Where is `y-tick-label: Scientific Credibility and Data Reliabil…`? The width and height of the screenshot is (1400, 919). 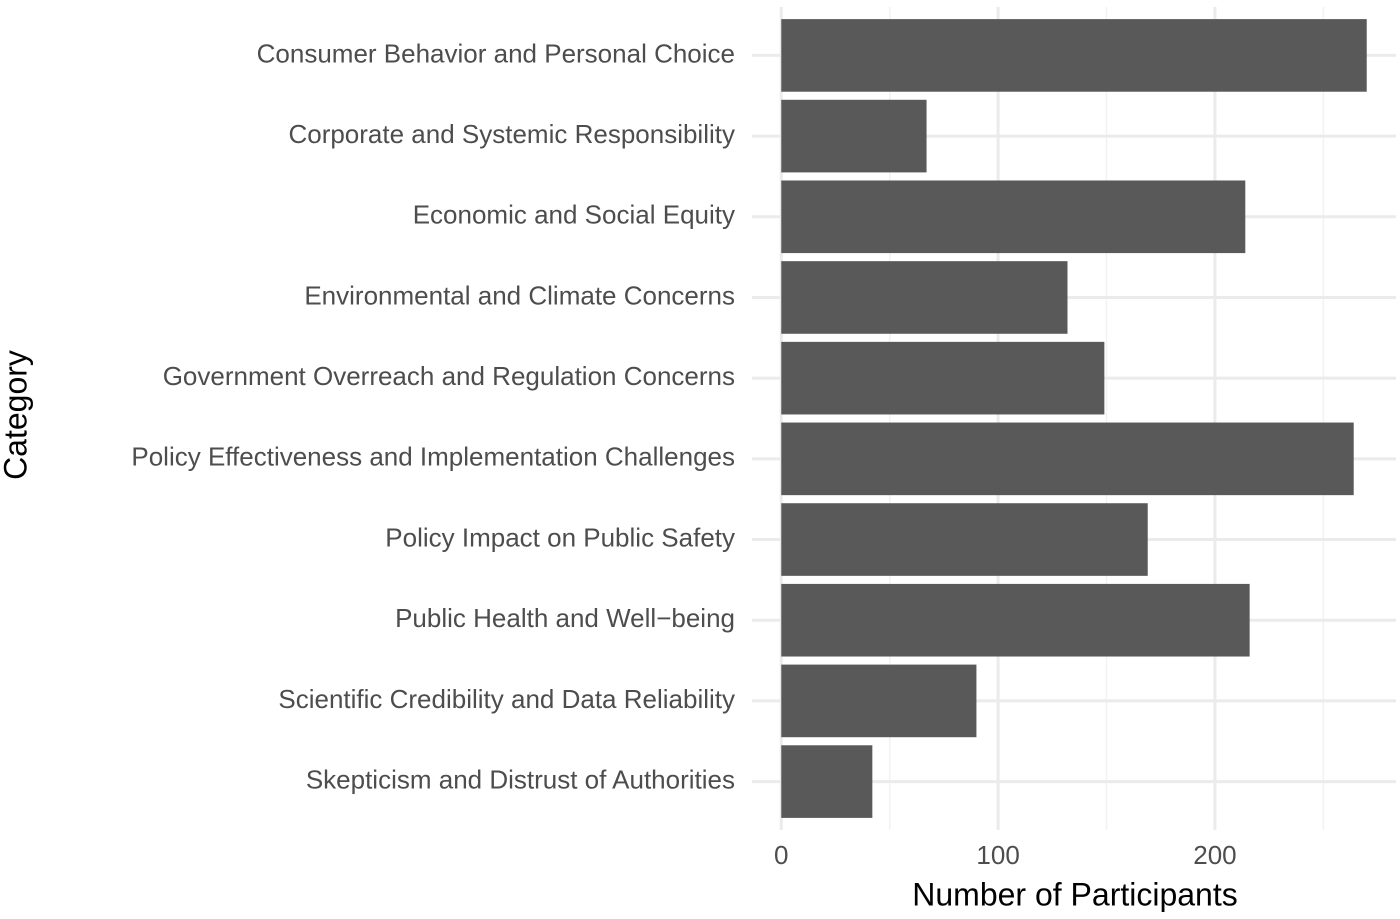
y-tick-label: Scientific Credibility and Data Reliabil… is located at coordinates (506, 699).